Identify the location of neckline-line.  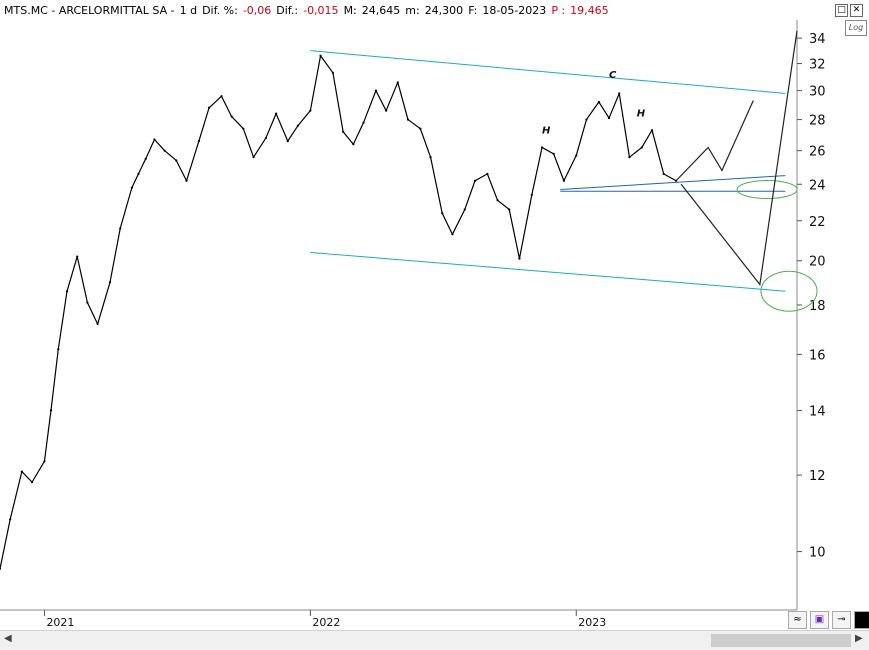
(673, 183).